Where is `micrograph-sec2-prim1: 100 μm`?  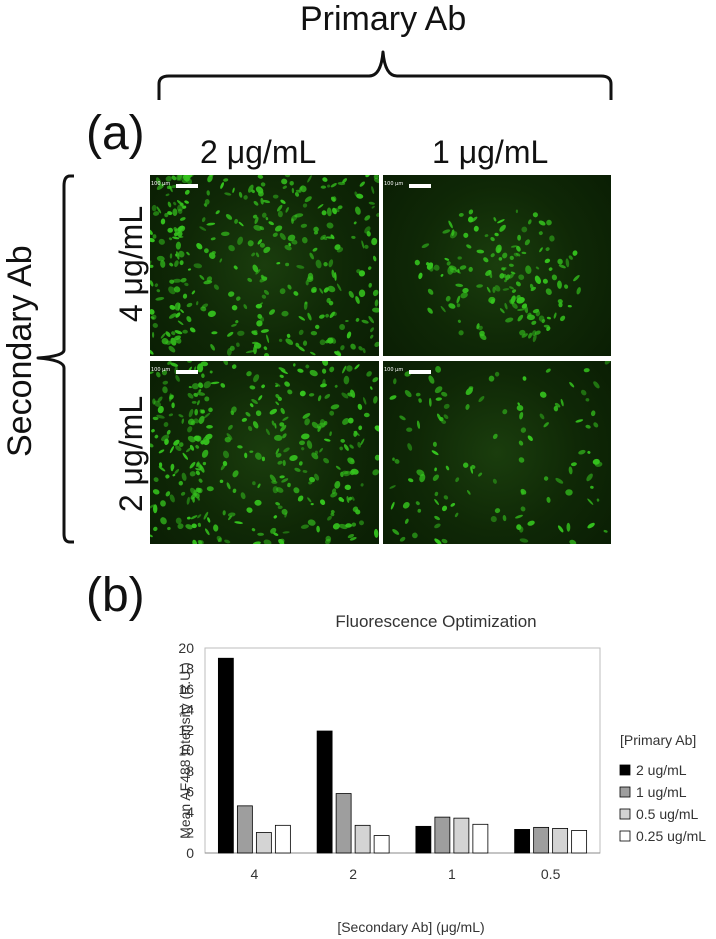 micrograph-sec2-prim1: 100 μm is located at coordinates (497, 452).